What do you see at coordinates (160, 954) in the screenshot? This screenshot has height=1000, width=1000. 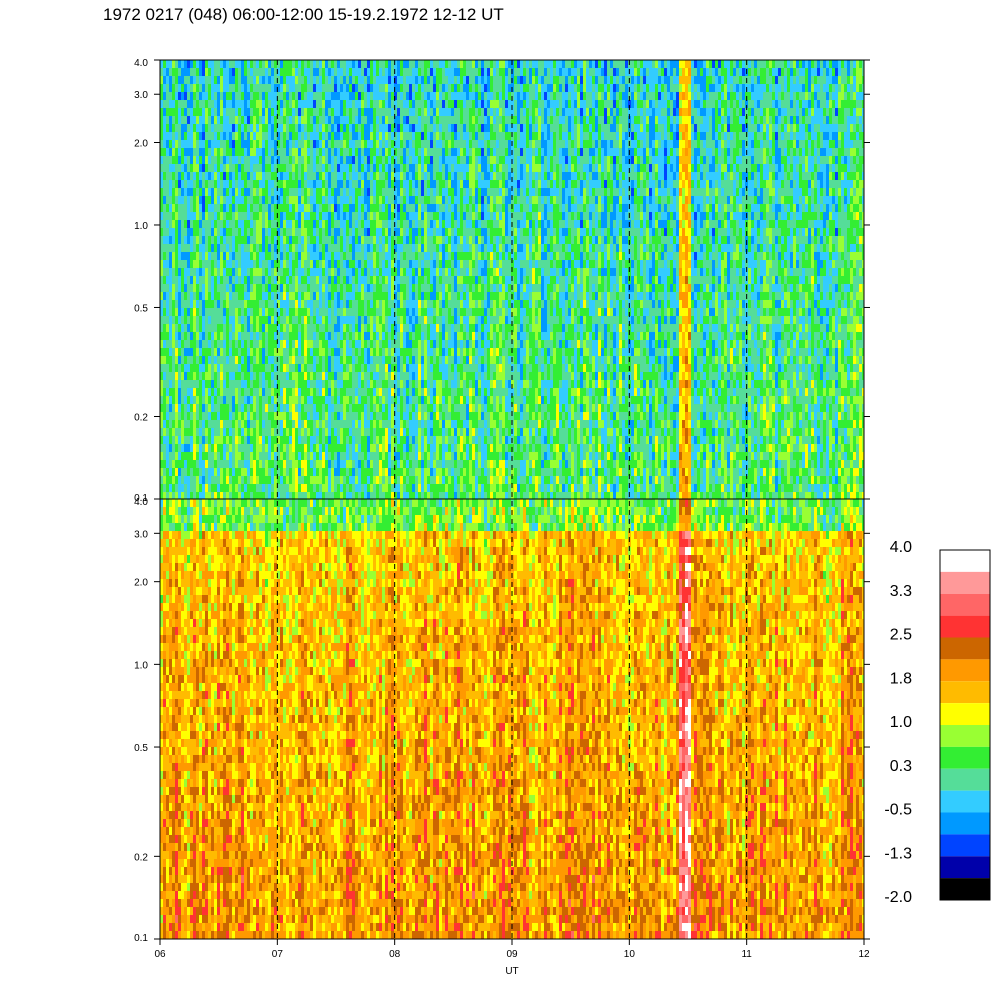 I see `x-tick-label: 06` at bounding box center [160, 954].